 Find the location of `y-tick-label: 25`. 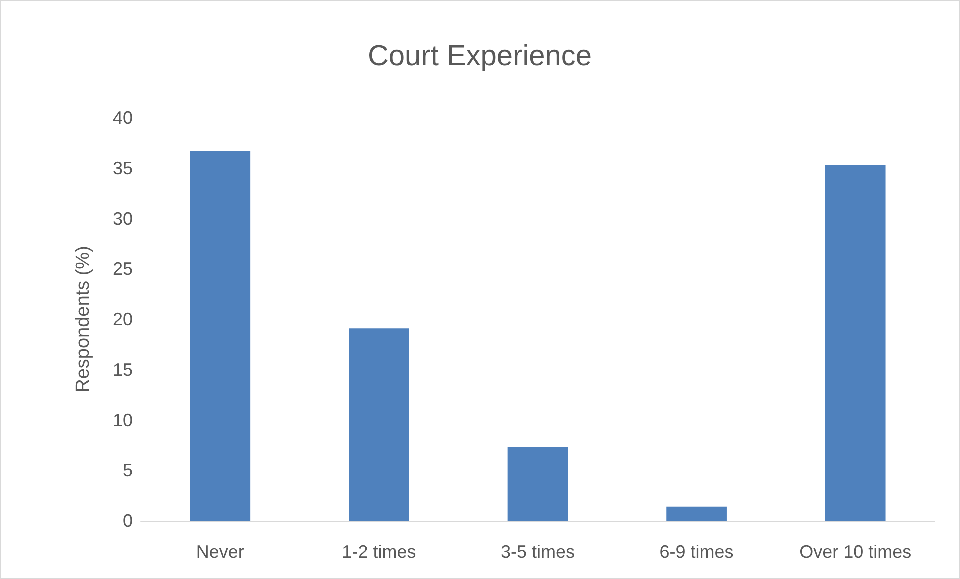

y-tick-label: 25 is located at coordinates (122, 269).